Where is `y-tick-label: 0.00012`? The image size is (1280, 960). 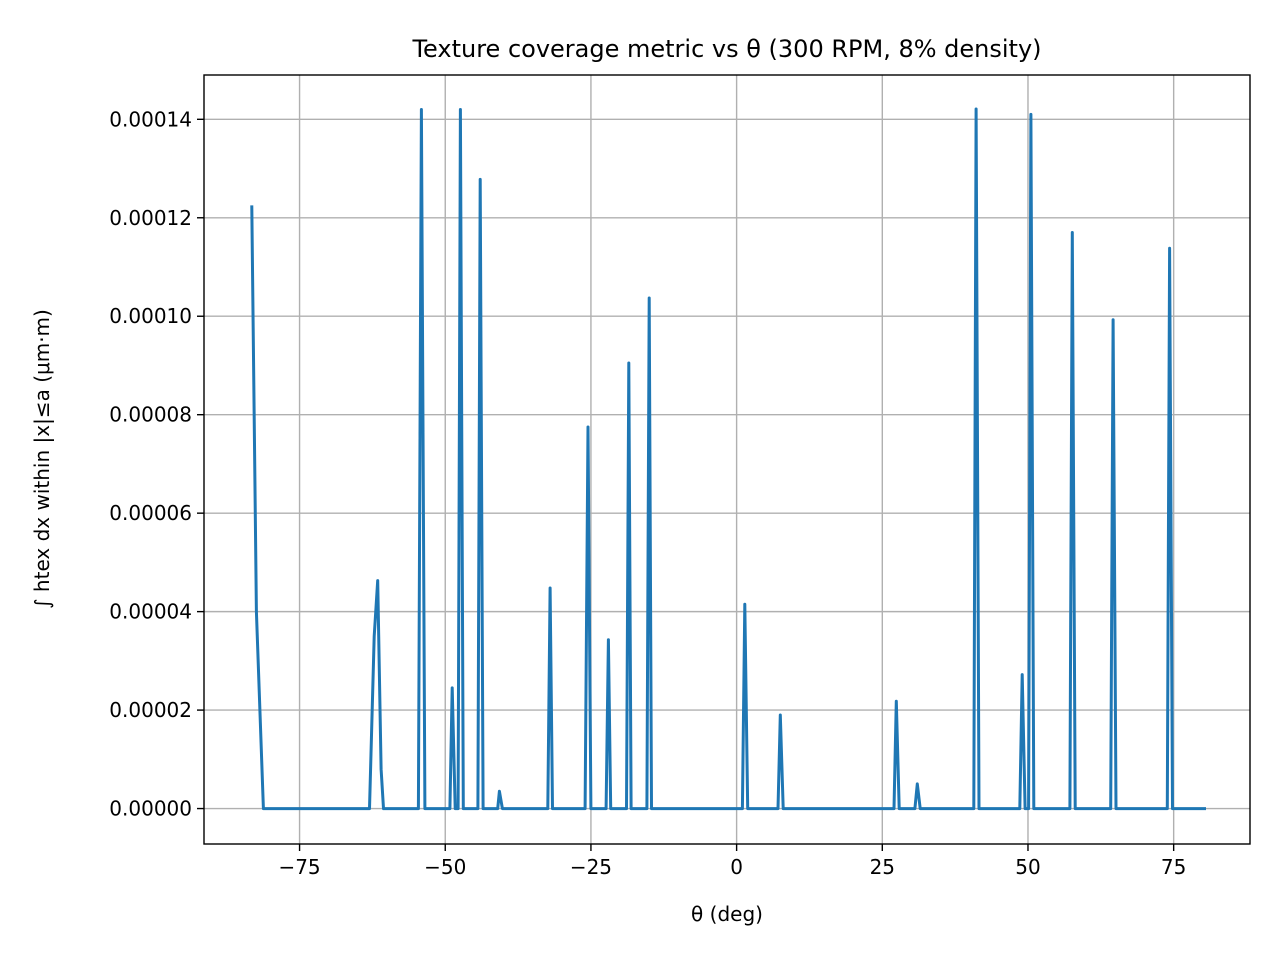
y-tick-label: 0.00012 is located at coordinates (150, 218).